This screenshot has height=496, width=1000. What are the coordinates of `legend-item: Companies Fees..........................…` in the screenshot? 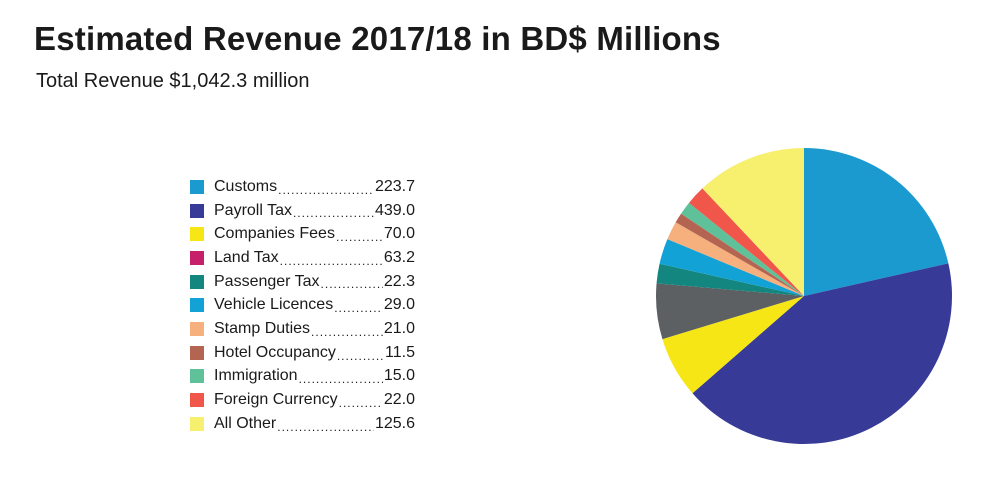 It's located at (302, 234).